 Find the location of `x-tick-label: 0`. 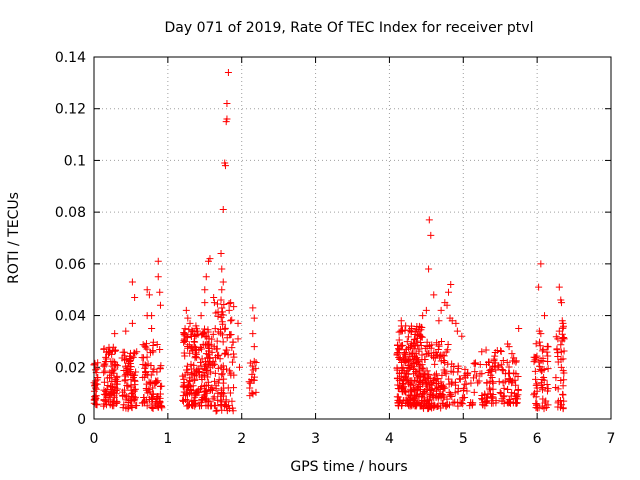

x-tick-label: 0 is located at coordinates (94, 439).